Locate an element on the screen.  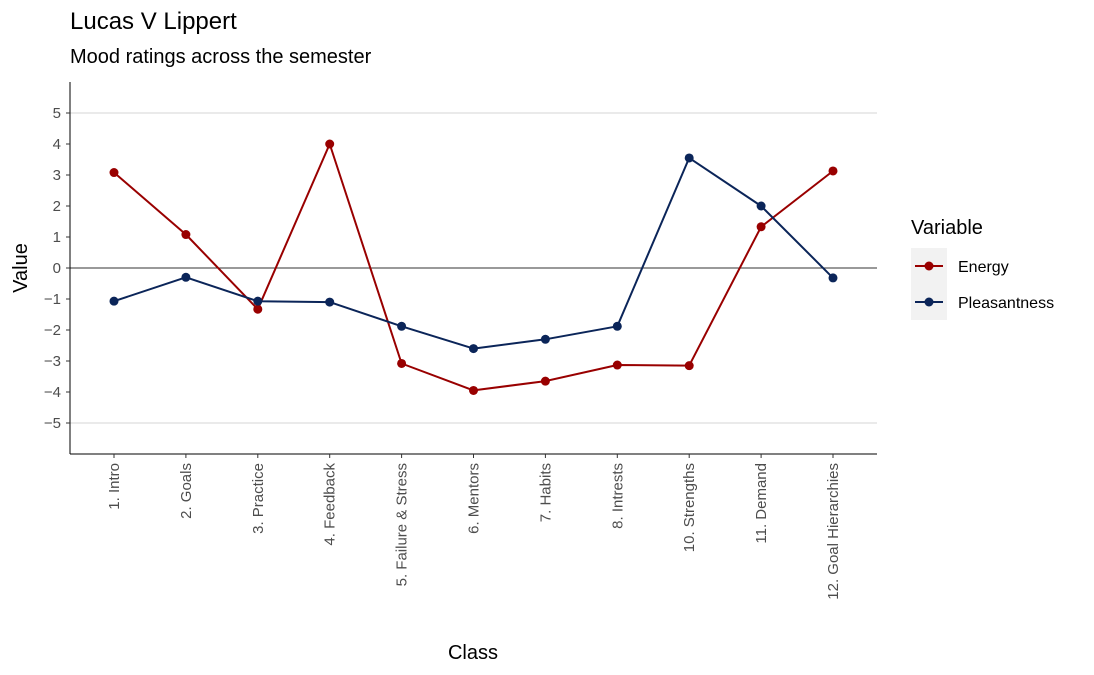
legend-item-pleasantness: Pleasantness is located at coordinates (984, 303).